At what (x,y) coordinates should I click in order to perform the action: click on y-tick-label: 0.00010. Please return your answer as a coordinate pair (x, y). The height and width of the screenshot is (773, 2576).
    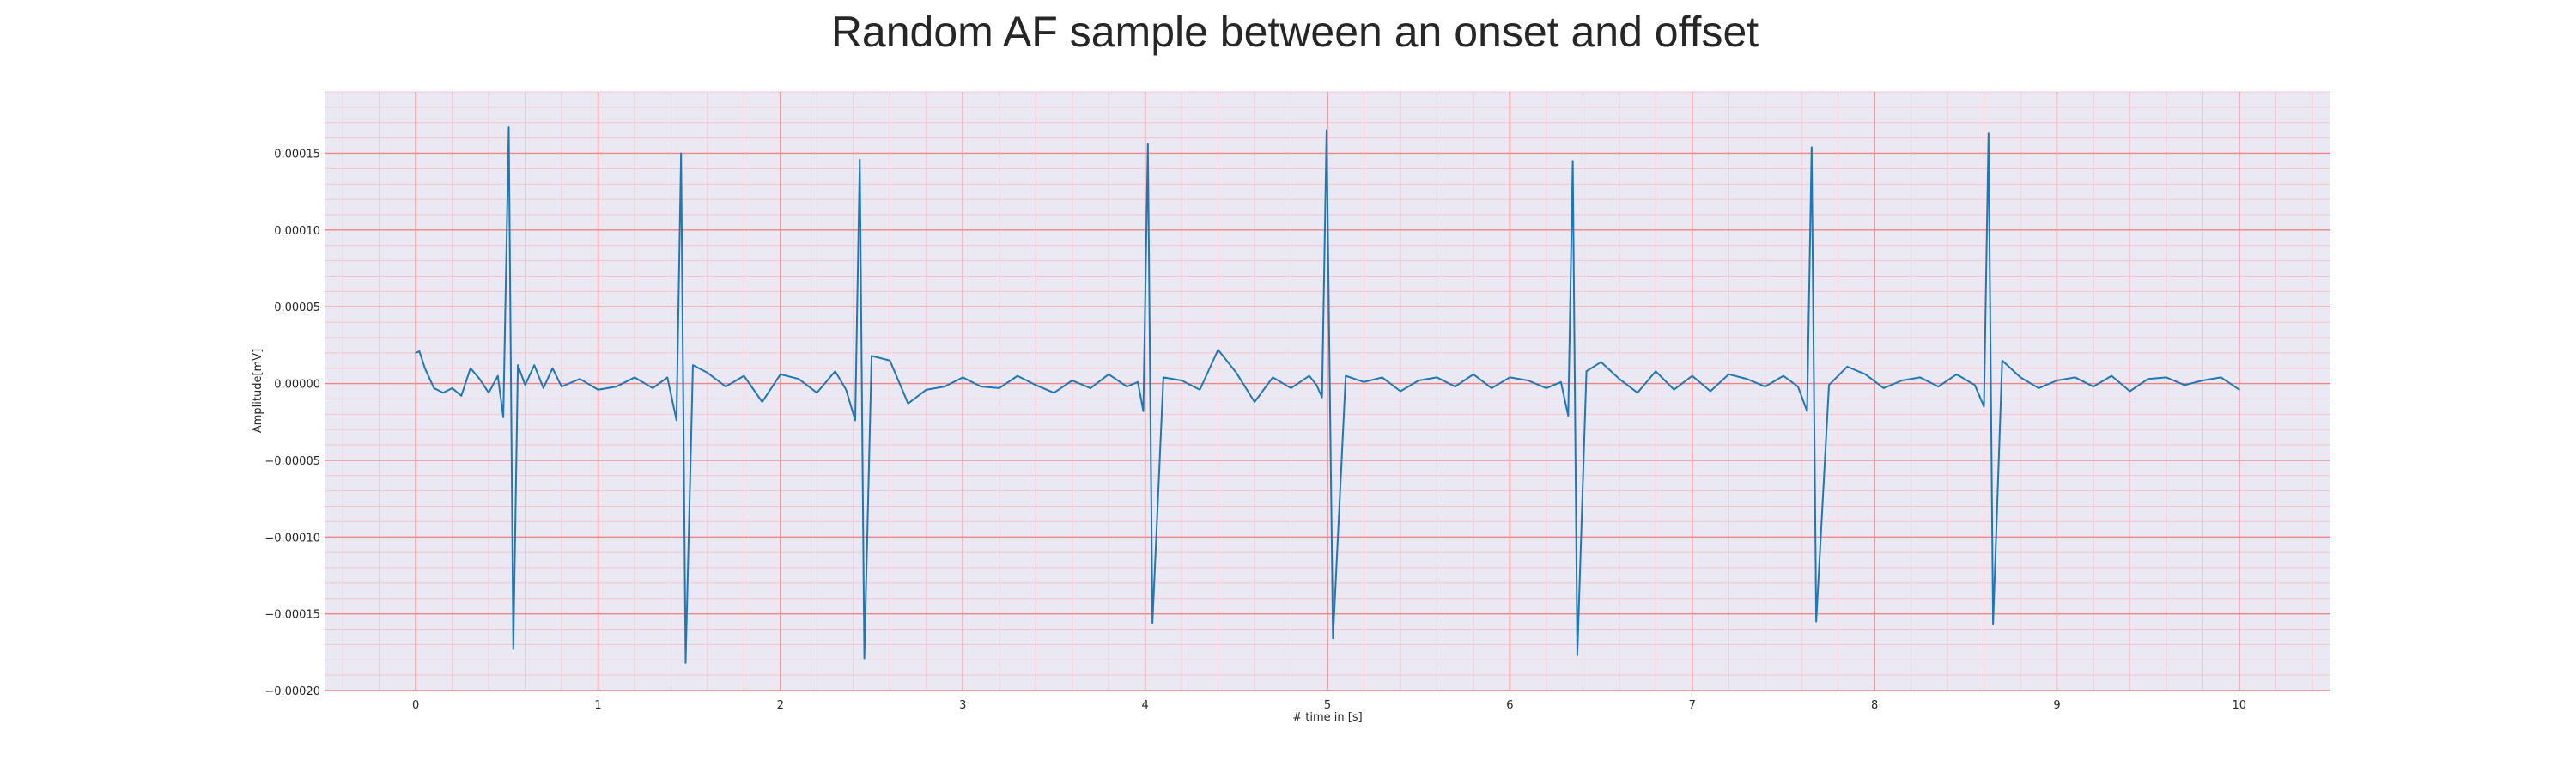
    Looking at the image, I should click on (297, 231).